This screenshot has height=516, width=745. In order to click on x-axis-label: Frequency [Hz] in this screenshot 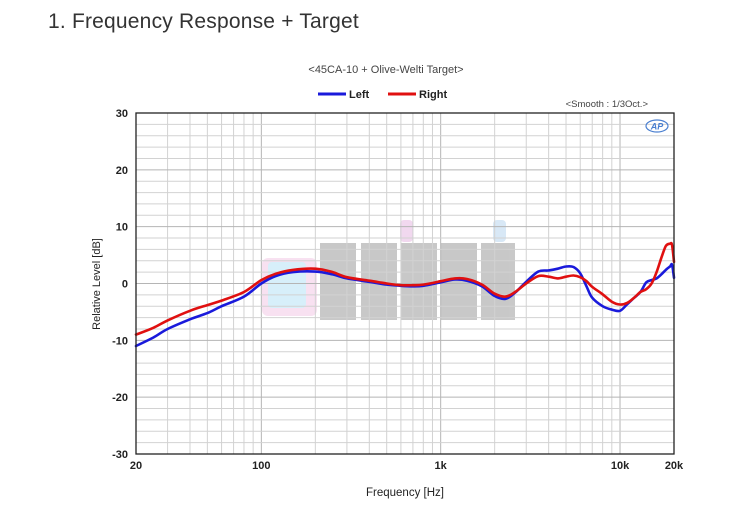, I will do `click(405, 493)`.